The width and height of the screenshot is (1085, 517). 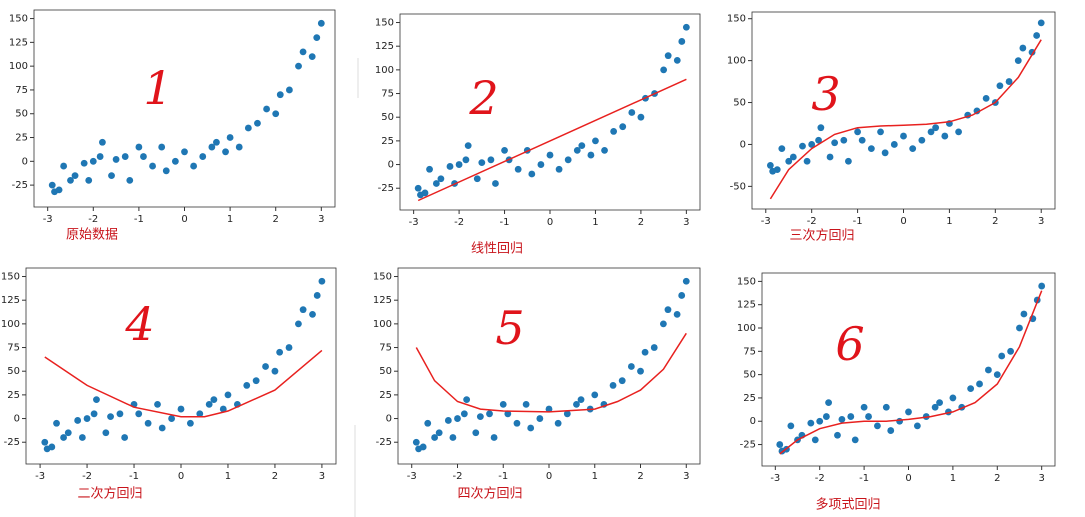 I want to click on caption: 线性回归, so click(x=497, y=249).